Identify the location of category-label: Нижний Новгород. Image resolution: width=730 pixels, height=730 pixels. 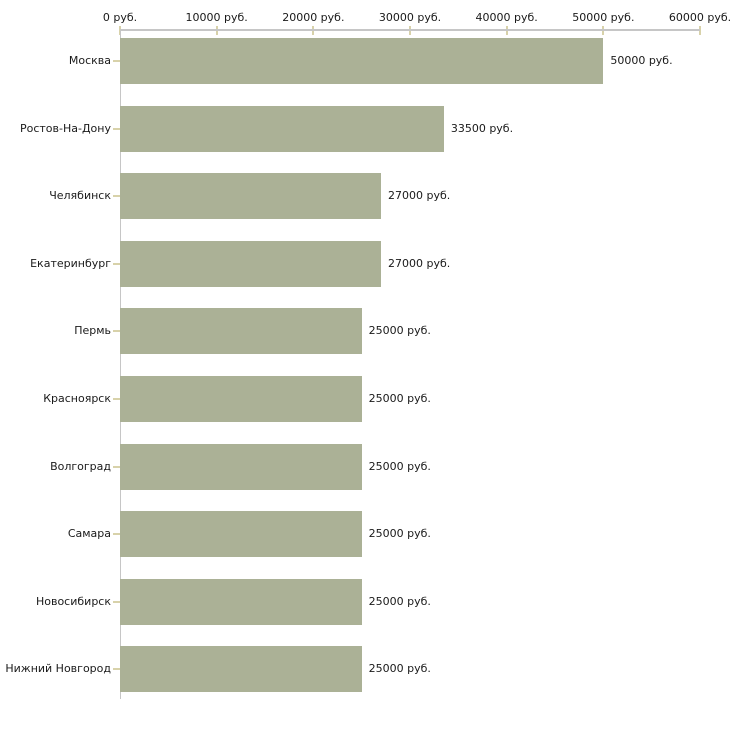
(58, 669).